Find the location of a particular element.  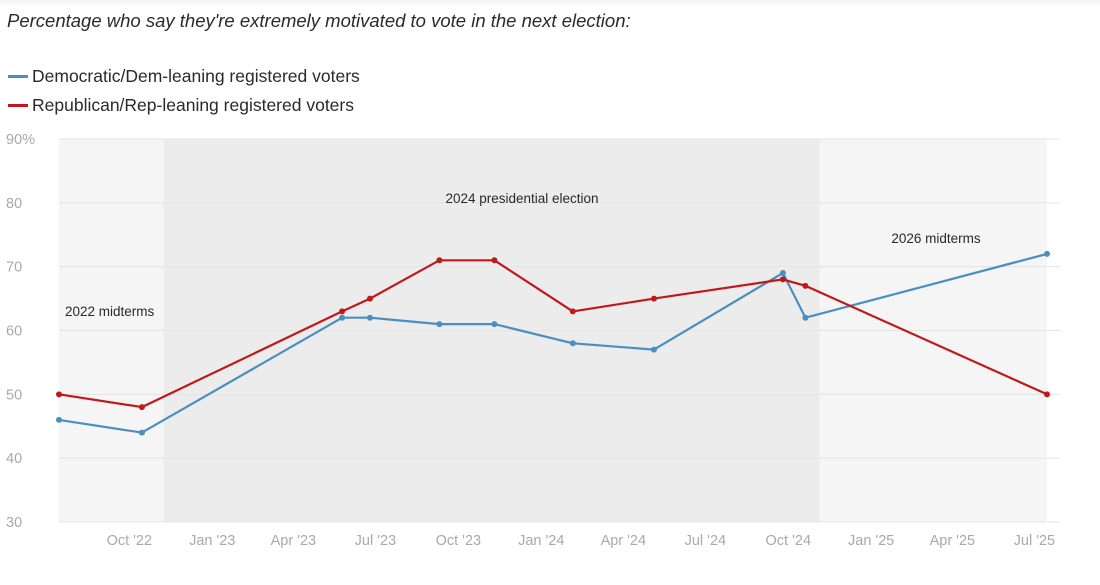

x-tick-label: Jan '23 is located at coordinates (212, 541).